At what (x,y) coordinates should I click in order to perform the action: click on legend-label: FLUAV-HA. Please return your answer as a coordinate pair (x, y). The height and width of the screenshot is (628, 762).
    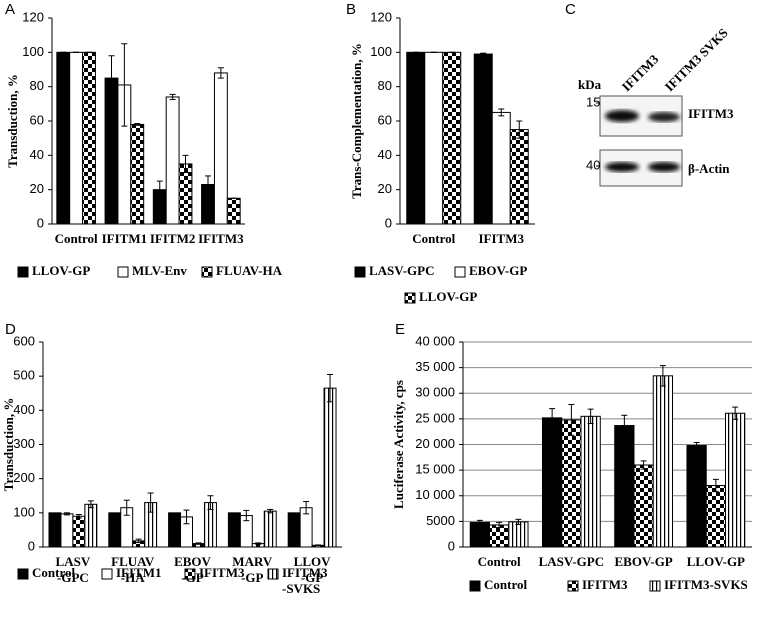
    Looking at the image, I should click on (249, 270).